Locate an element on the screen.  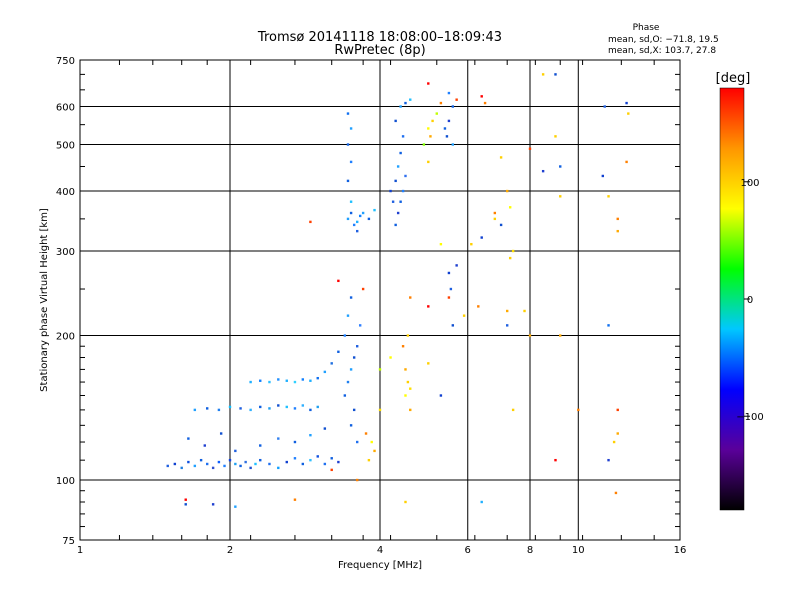
chart-title: Tromsø 20141118 18:08:00–18:09:43 is located at coordinates (379, 37).